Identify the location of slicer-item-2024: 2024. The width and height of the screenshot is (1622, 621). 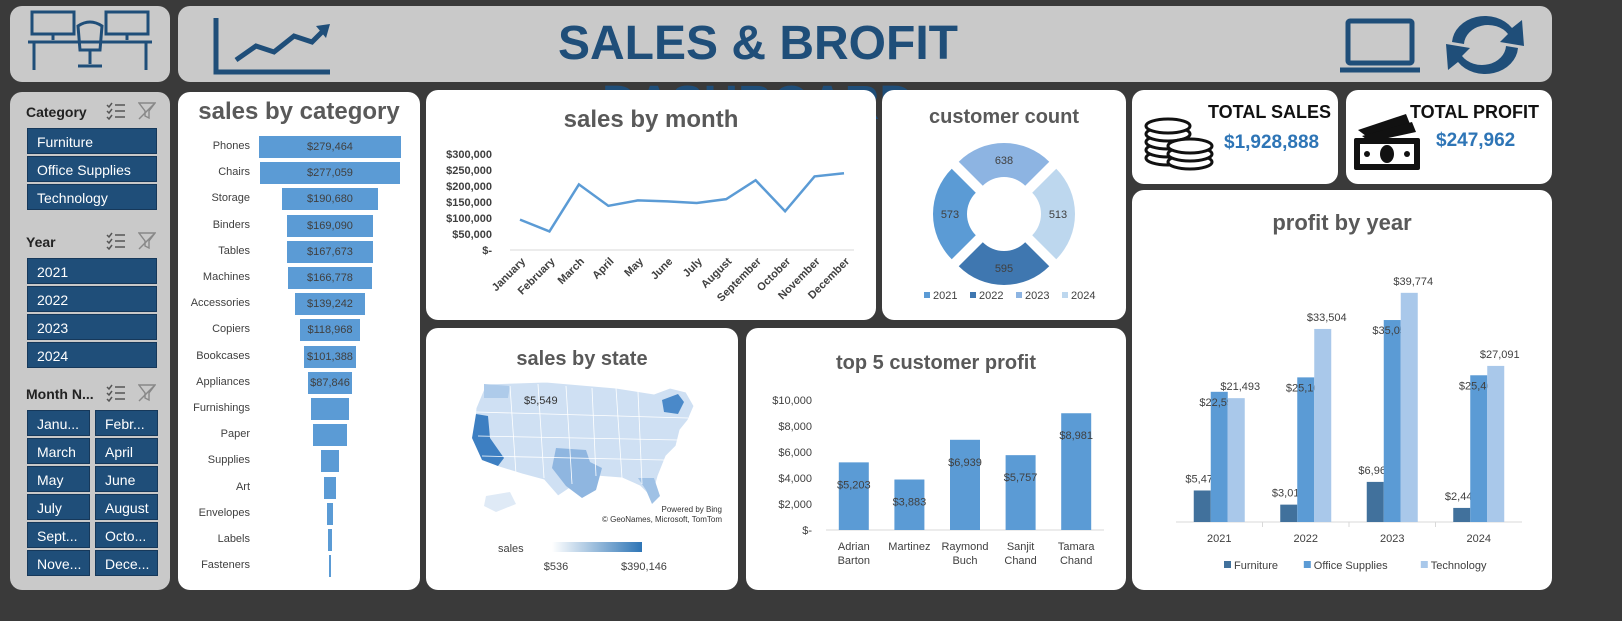
(92, 355).